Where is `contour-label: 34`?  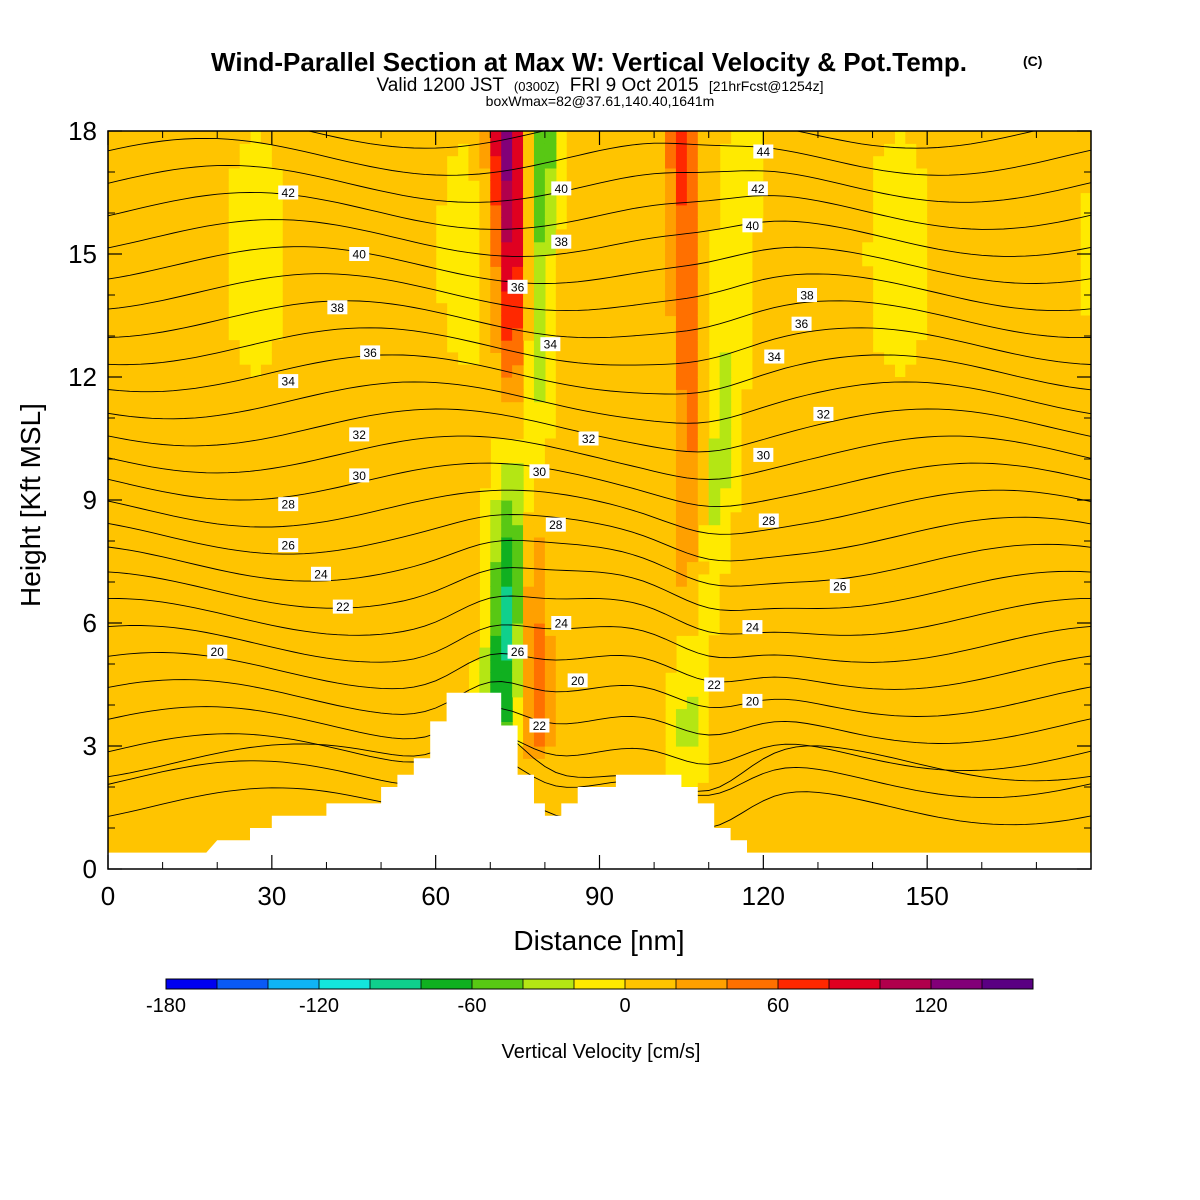 contour-label: 34 is located at coordinates (774, 356).